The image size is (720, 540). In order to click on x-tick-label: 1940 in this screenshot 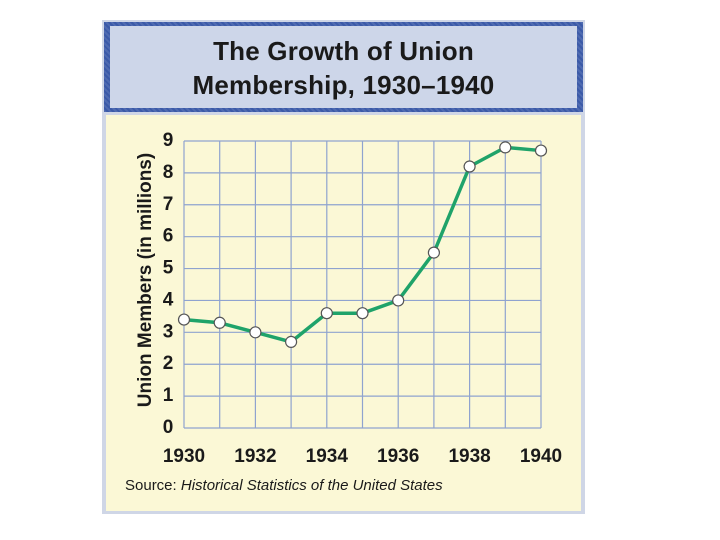, I will do `click(541, 456)`.